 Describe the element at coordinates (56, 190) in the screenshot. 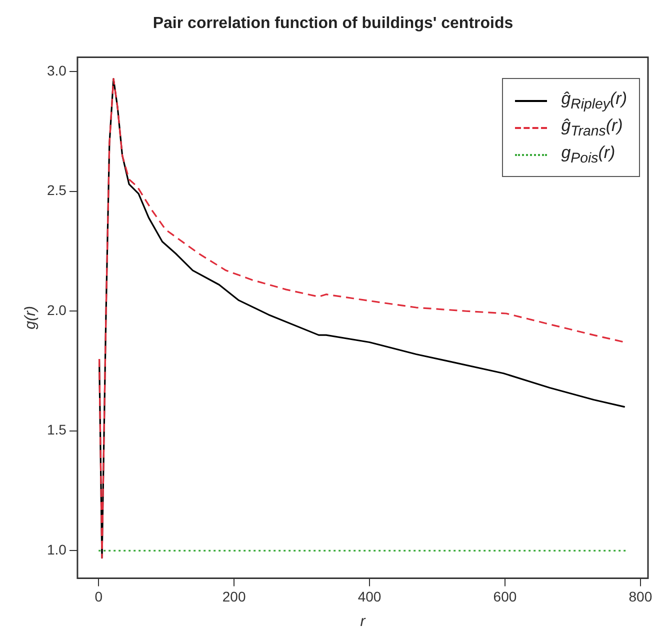

I see `y-tick-label: 2.5` at that location.